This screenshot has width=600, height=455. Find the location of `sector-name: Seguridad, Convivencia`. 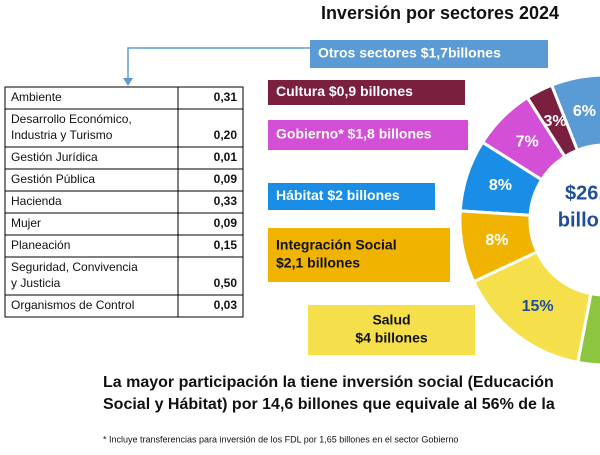

sector-name: Seguridad, Convivencia is located at coordinates (74, 267).